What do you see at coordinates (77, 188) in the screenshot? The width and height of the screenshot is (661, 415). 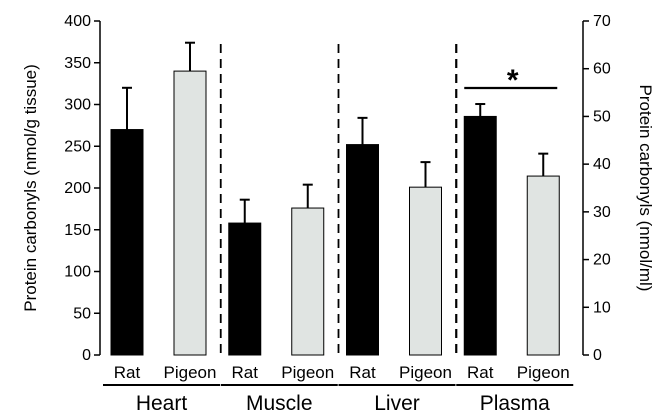 I see `left-tick-label: 200` at bounding box center [77, 188].